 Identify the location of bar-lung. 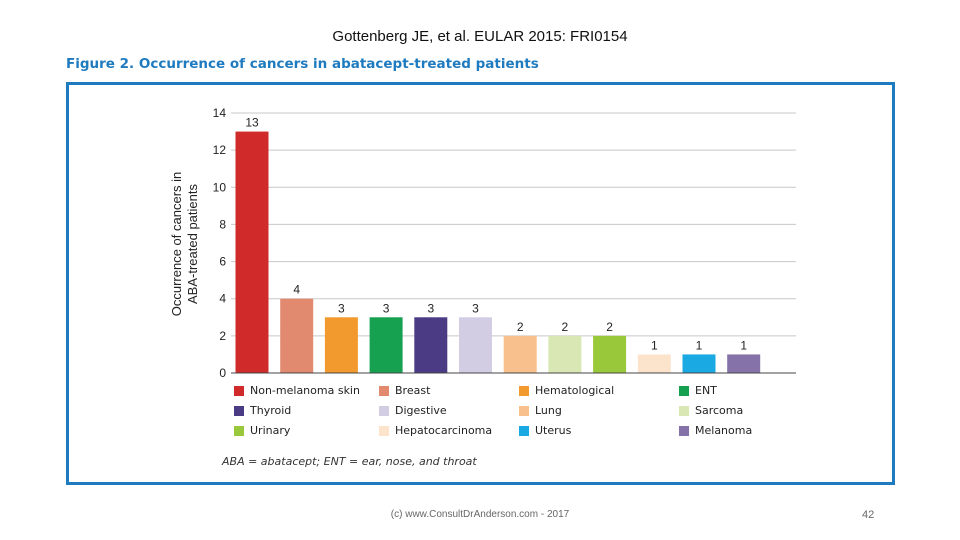
(520, 354).